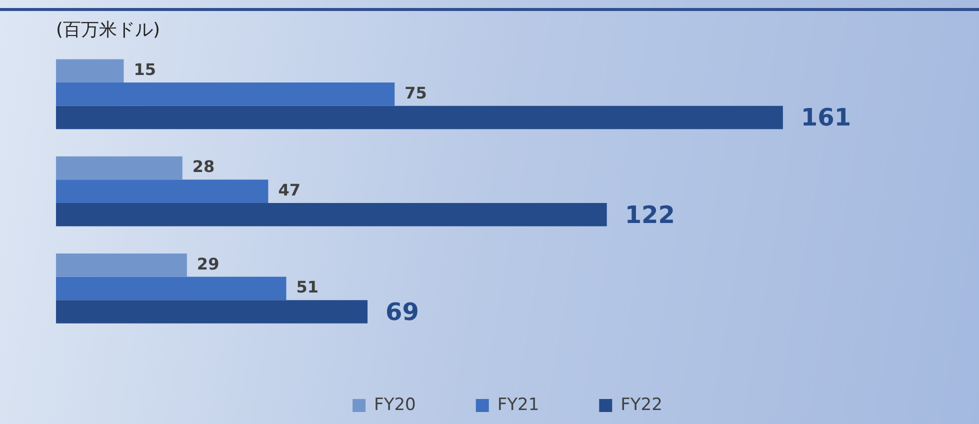 The width and height of the screenshot is (979, 424). I want to click on data-label: 122, so click(649, 214).